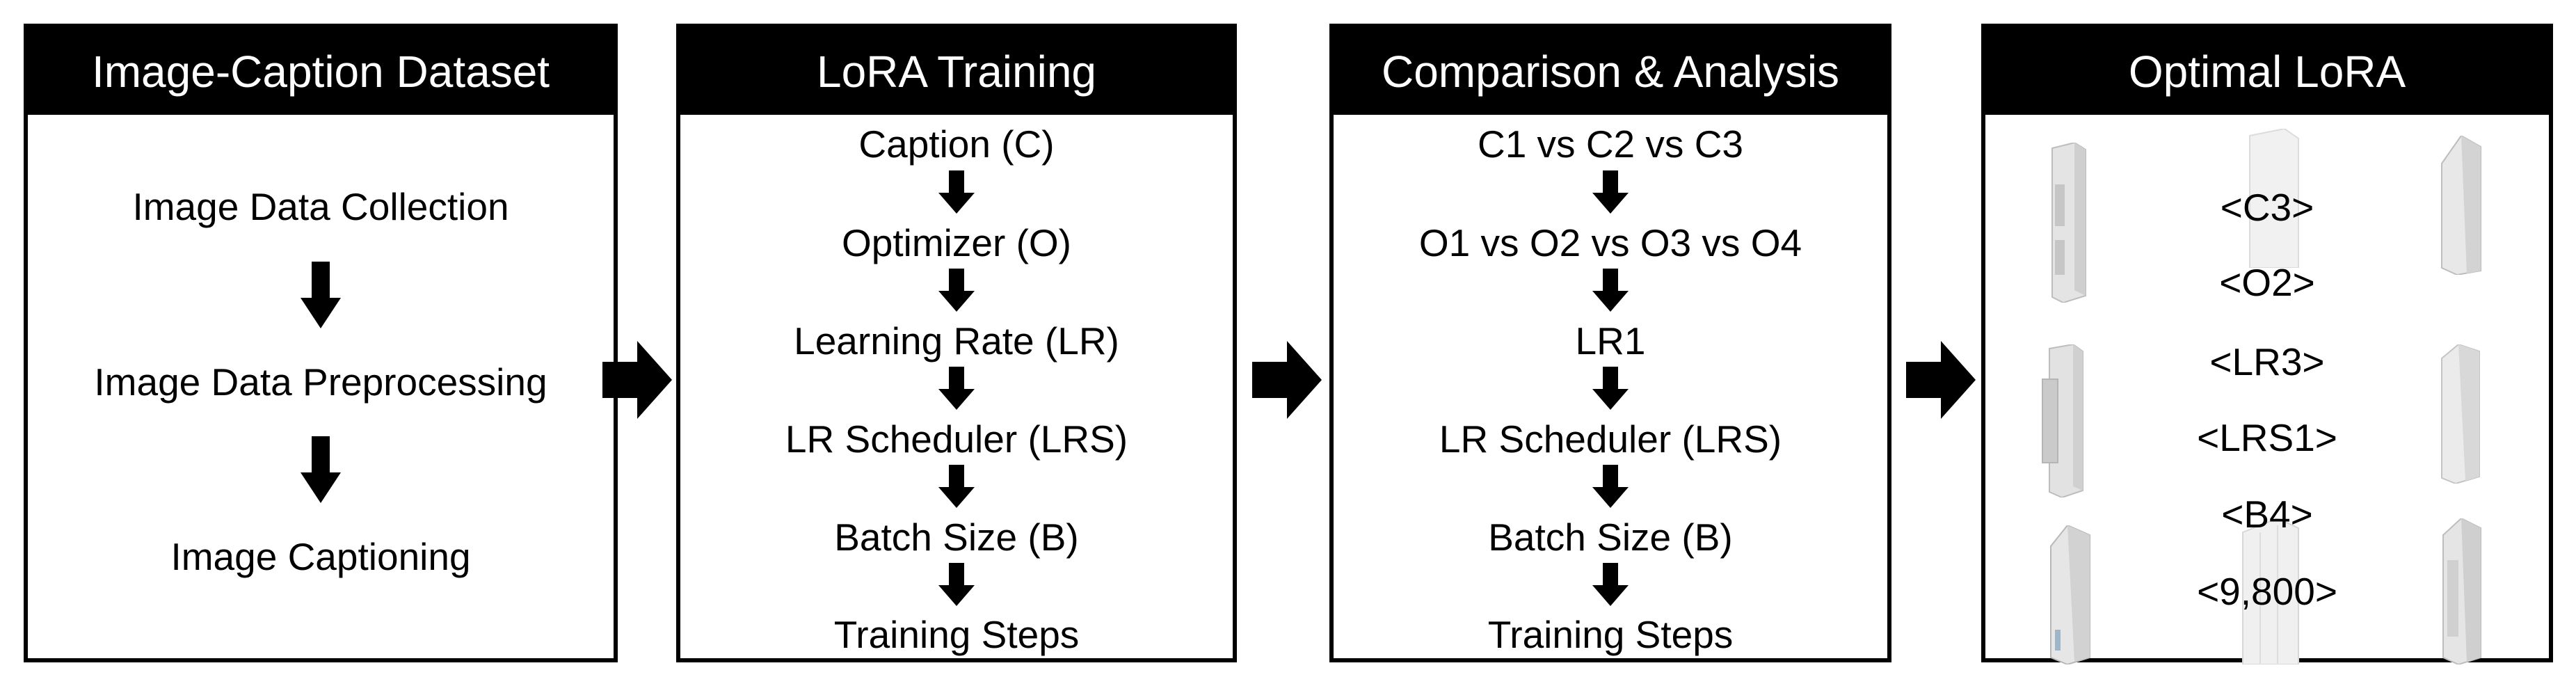 Image resolution: width=2576 pixels, height=693 pixels. I want to click on optimal-param: <C3>, so click(2267, 207).